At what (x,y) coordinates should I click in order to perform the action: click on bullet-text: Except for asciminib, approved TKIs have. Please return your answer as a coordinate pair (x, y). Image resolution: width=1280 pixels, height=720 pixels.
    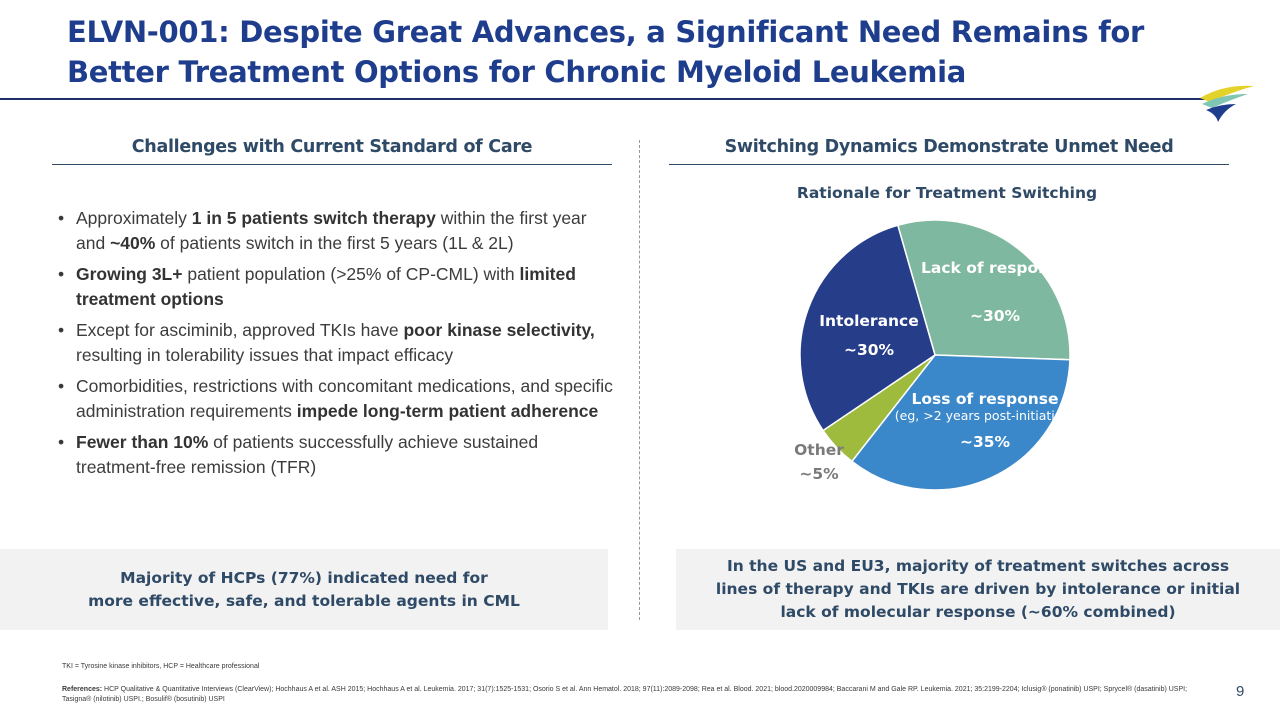
    Looking at the image, I should click on (240, 330).